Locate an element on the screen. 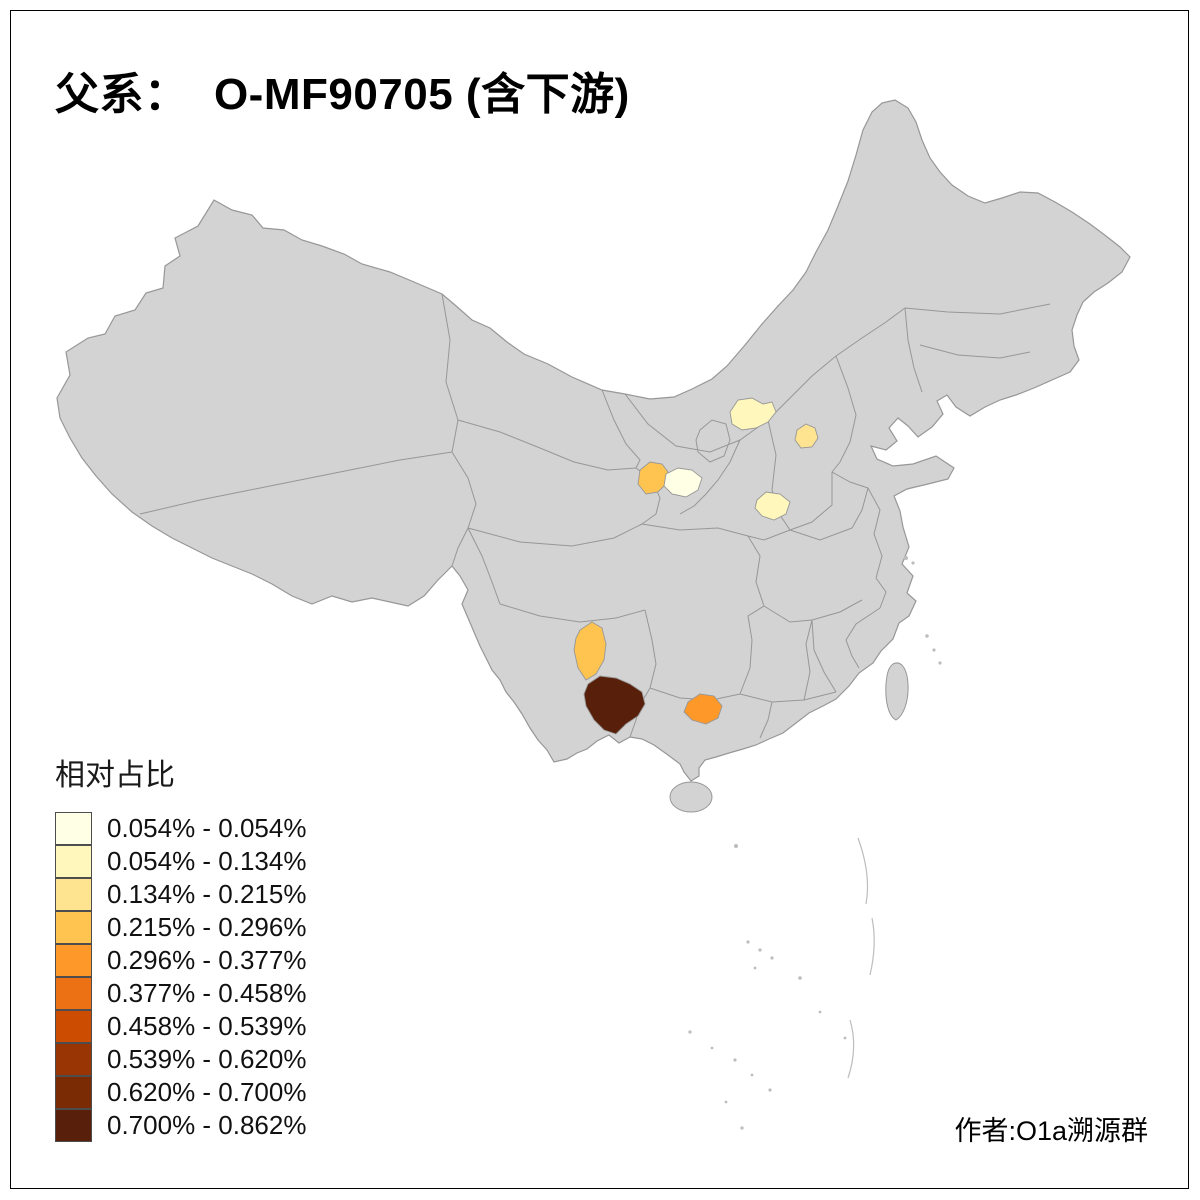 This screenshot has height=1200, width=1200. legend-item: 0.296% - 0.377% is located at coordinates (180, 960).